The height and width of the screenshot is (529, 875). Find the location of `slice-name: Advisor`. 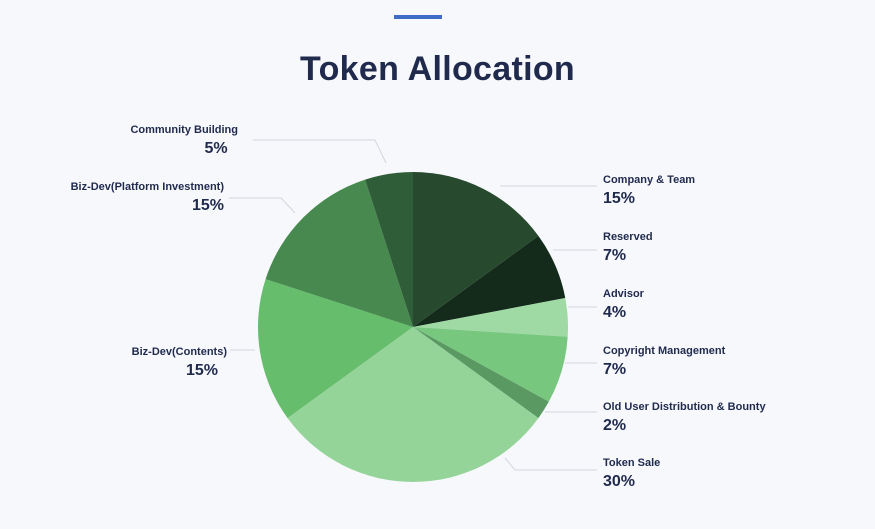

slice-name: Advisor is located at coordinates (623, 294).